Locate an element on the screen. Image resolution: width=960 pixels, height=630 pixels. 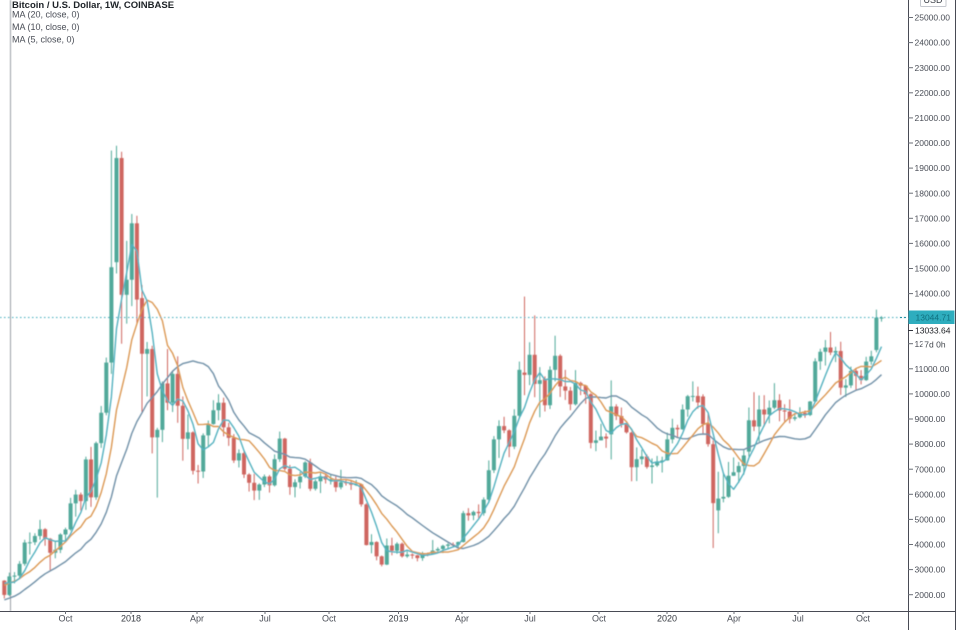
svg-text: 8000.00 is located at coordinates (930, 444).